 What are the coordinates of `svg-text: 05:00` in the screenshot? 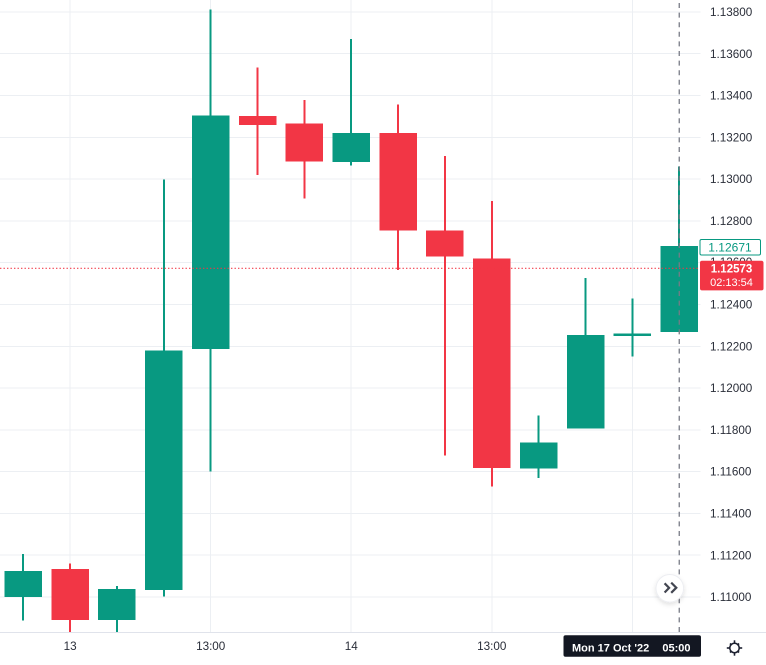 It's located at (676, 648).